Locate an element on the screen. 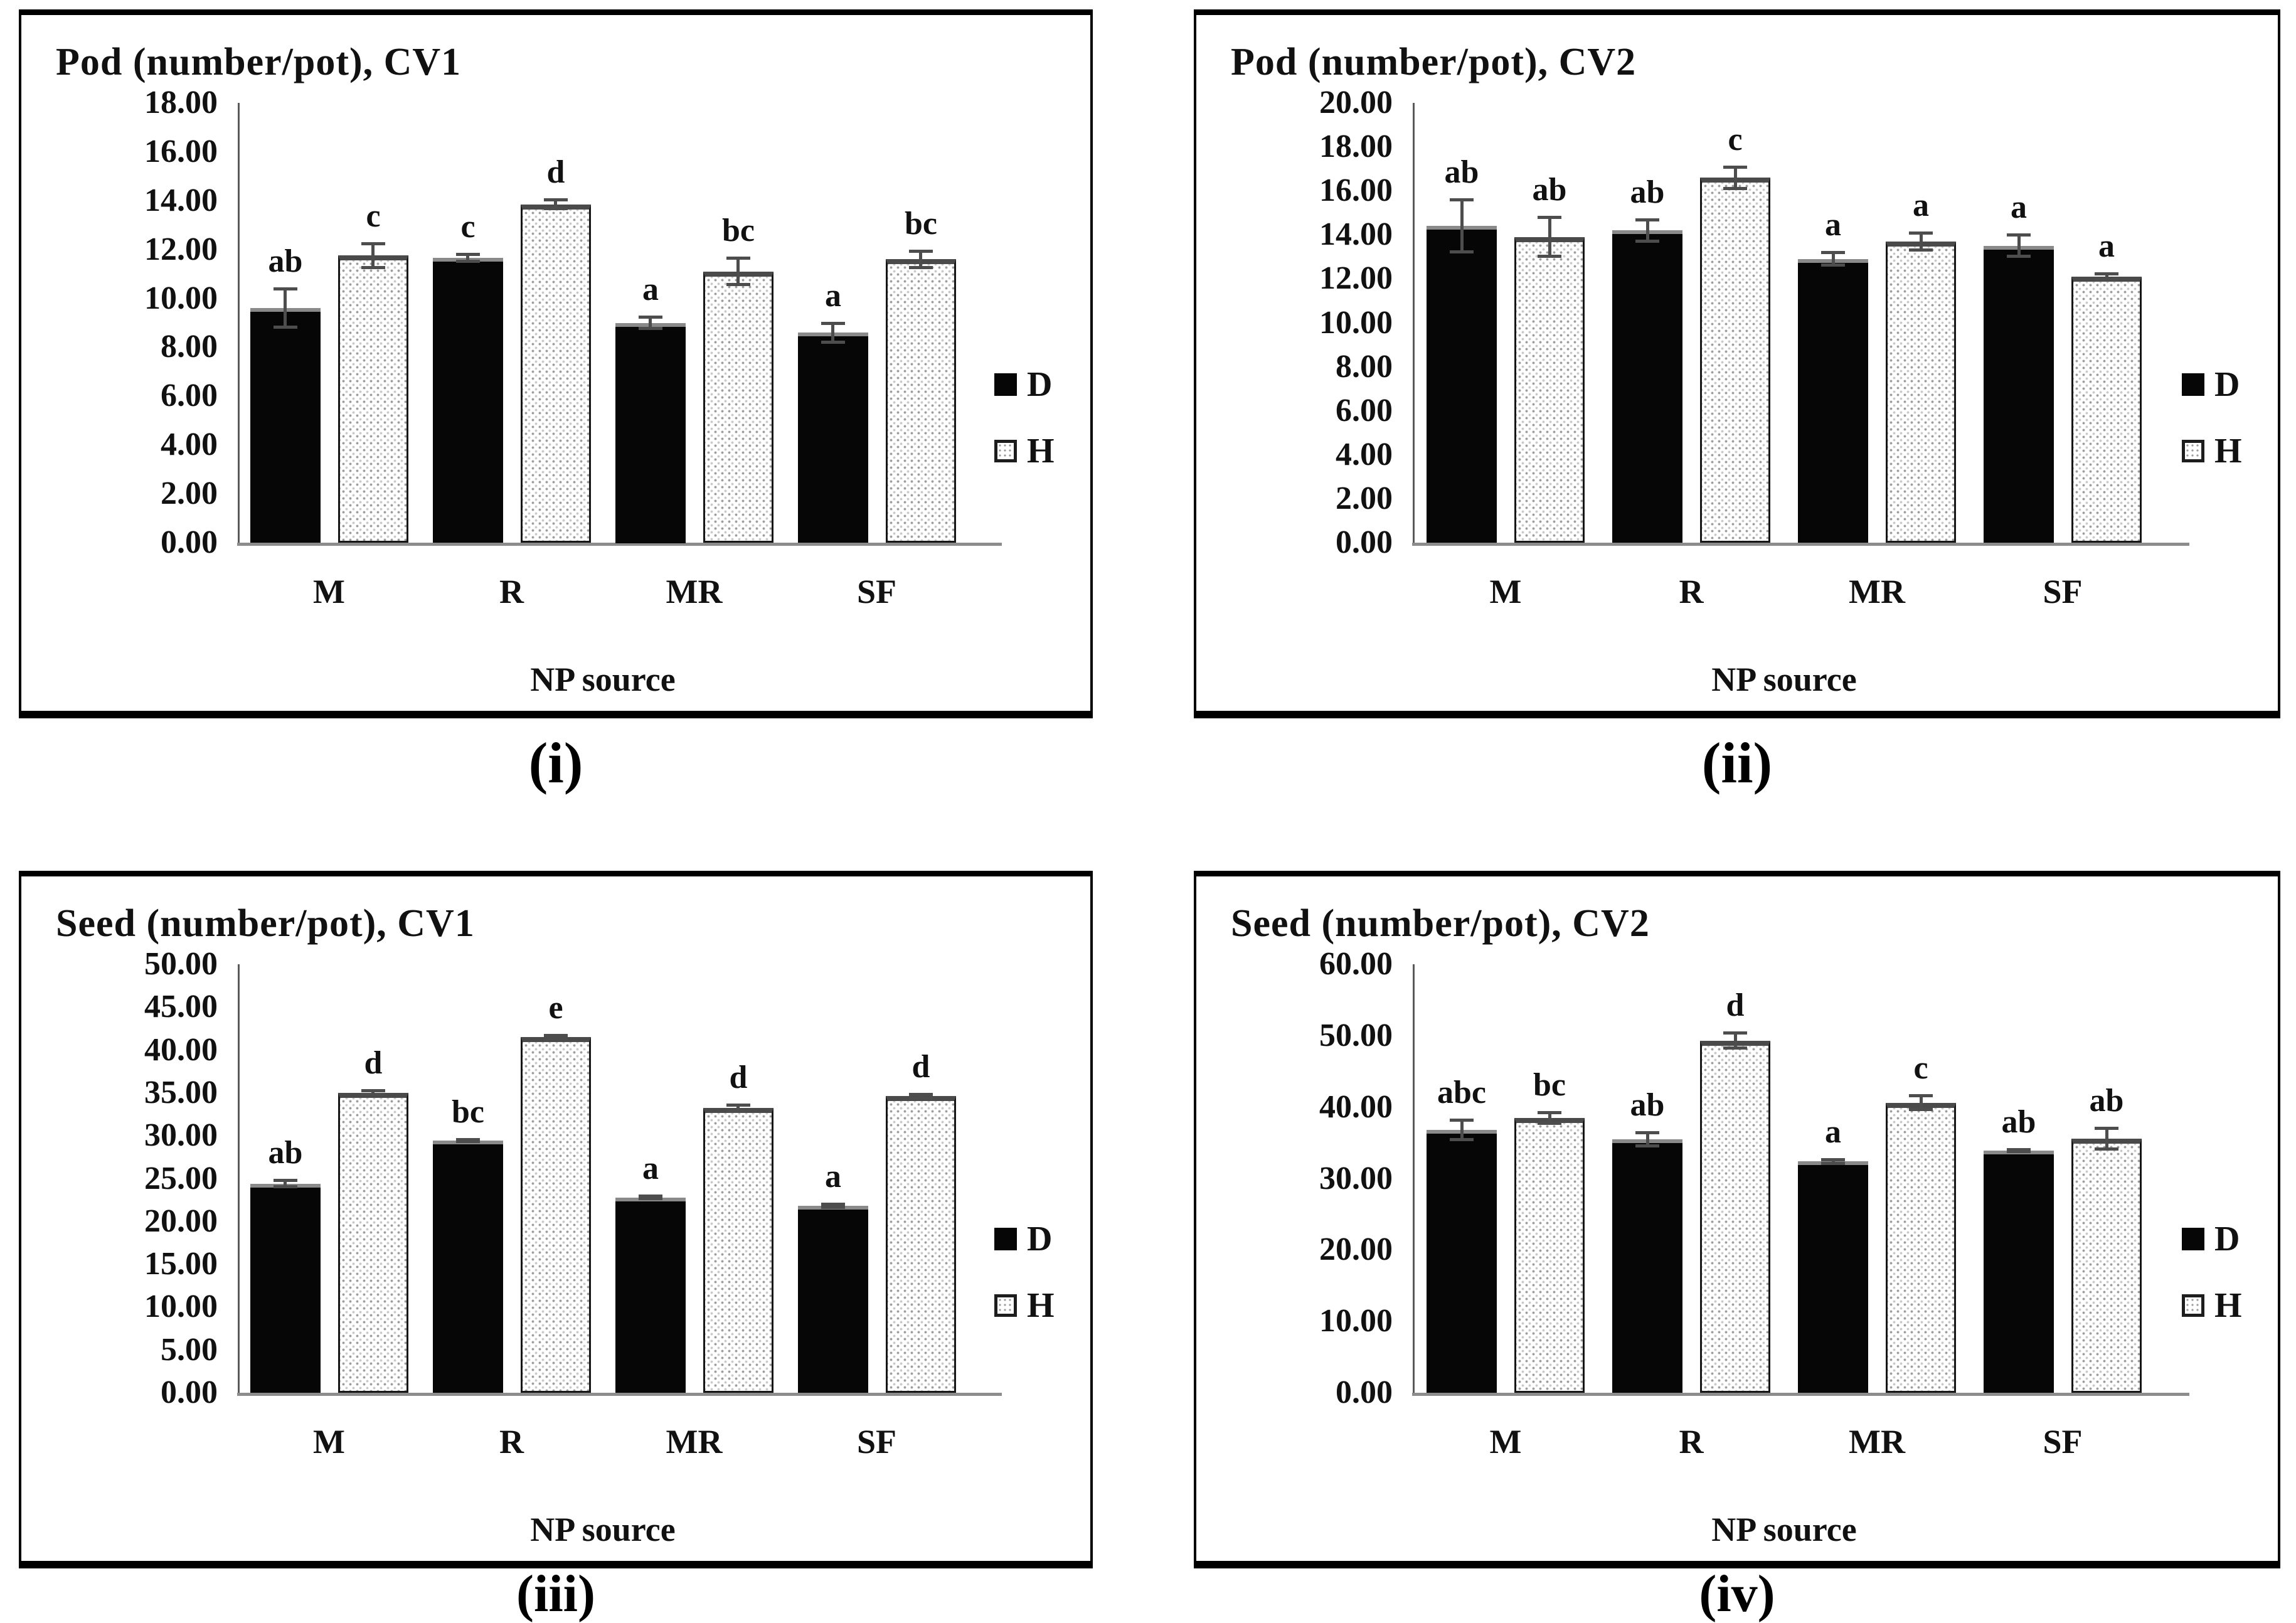  significance-letter-D-R: c is located at coordinates (468, 227).